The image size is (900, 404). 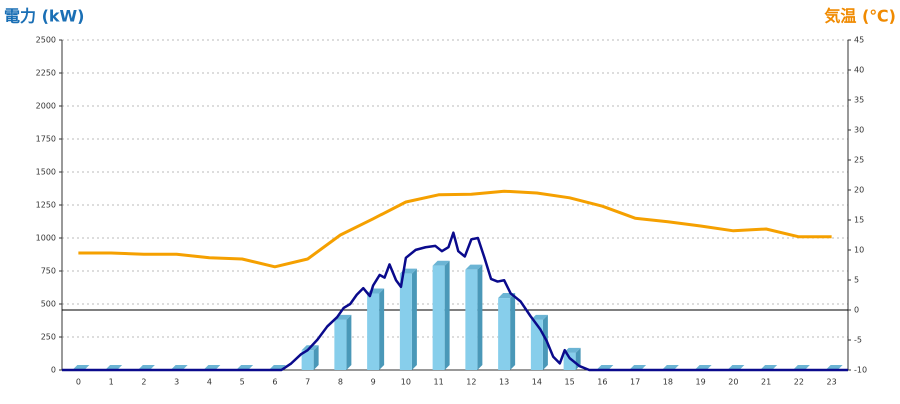 I want to click on y-tick-label: 500, so click(x=48, y=304).